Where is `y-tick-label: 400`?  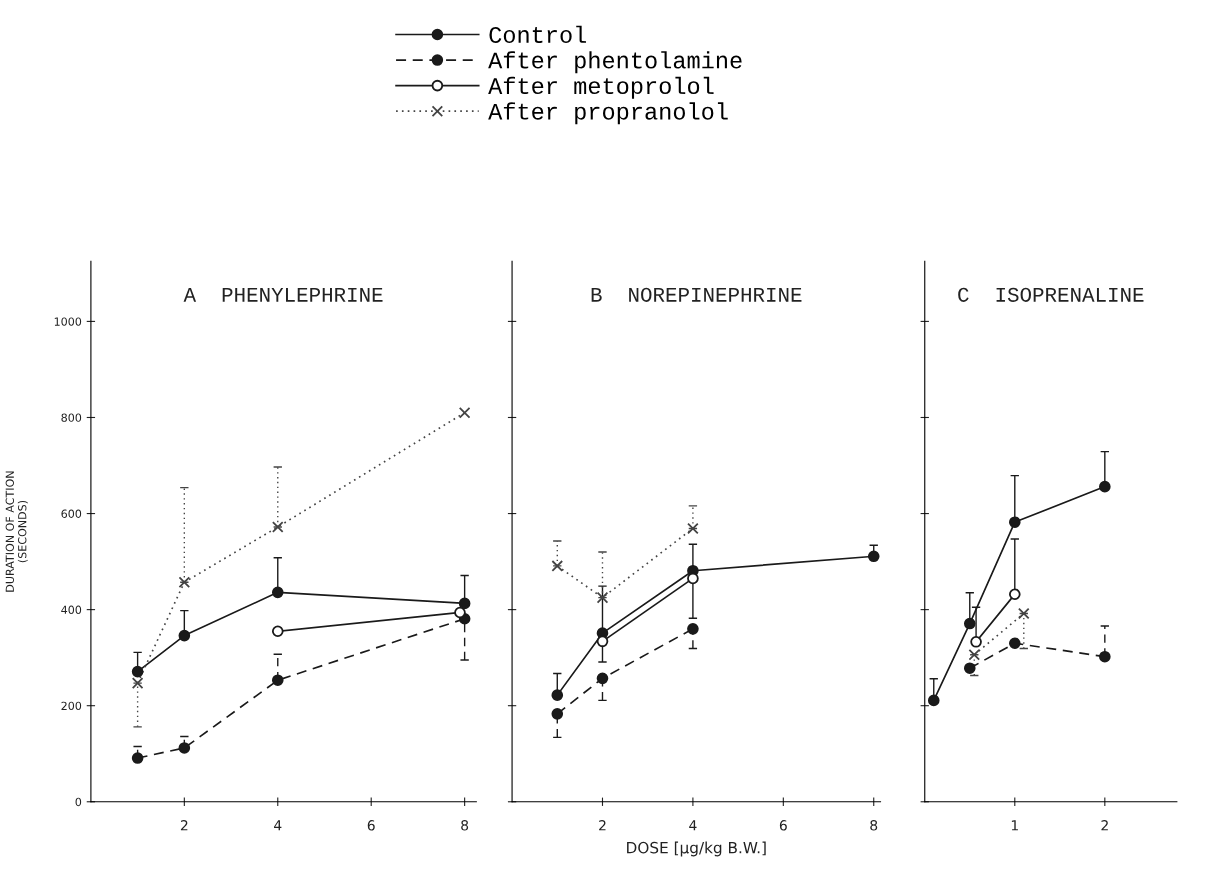 y-tick-label: 400 is located at coordinates (71, 609).